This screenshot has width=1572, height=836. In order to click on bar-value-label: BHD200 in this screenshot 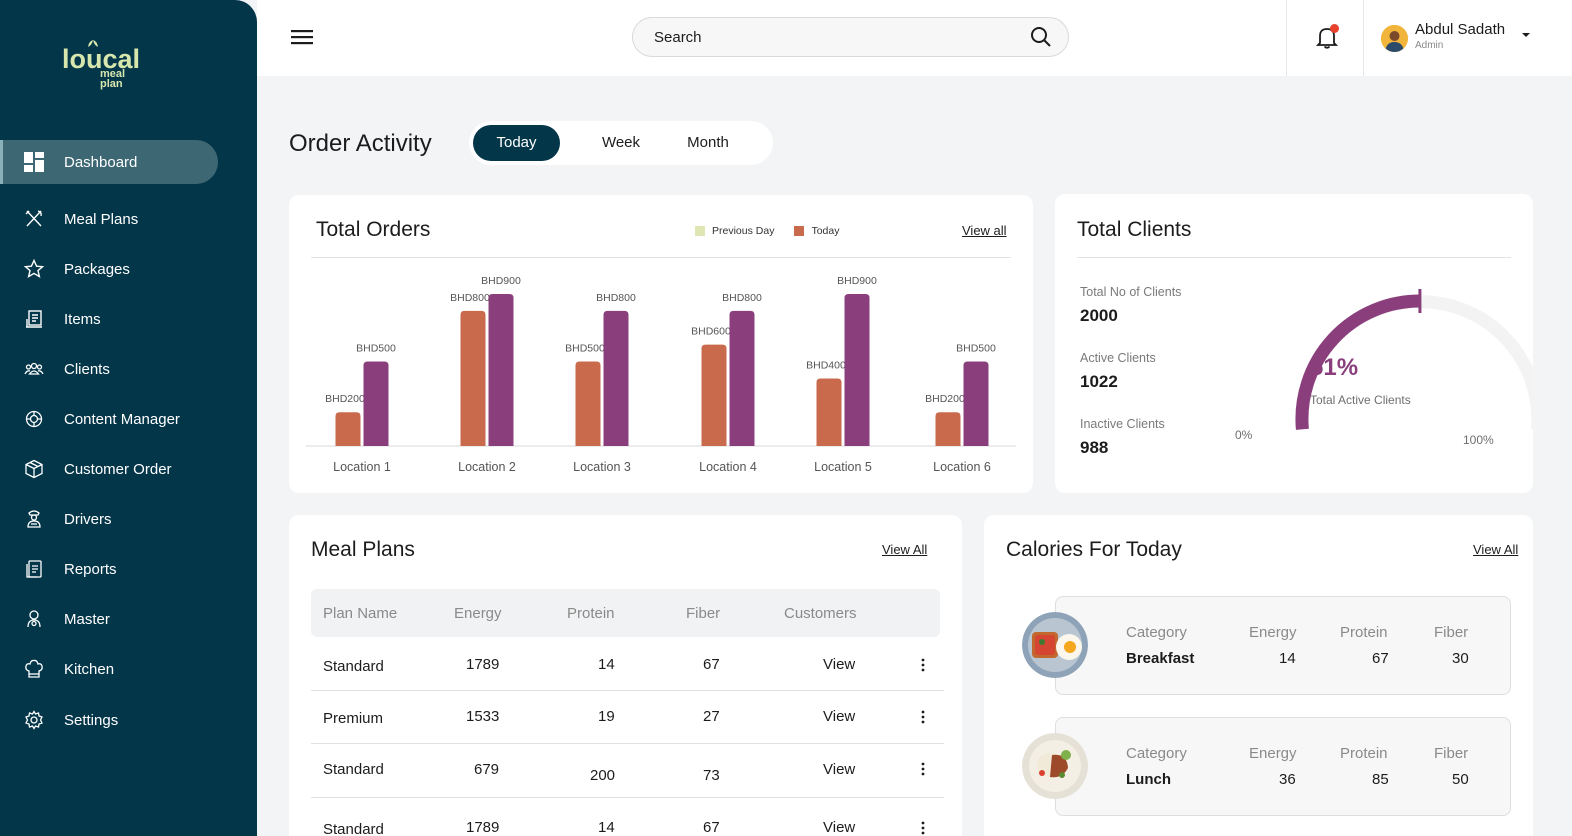, I will do `click(345, 399)`.